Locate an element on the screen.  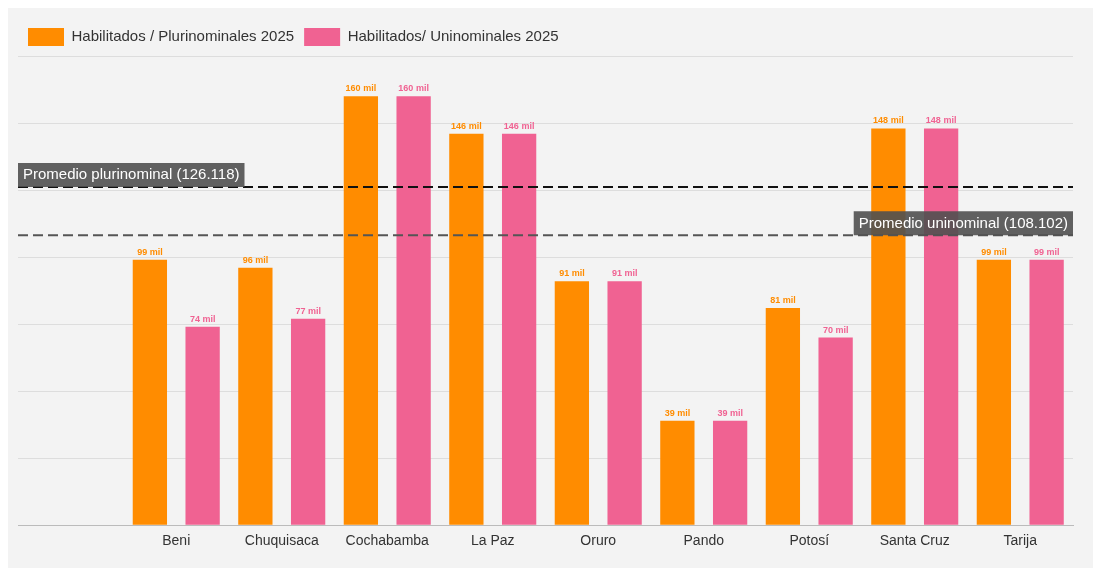
data-label: 81 mil is located at coordinates (783, 300).